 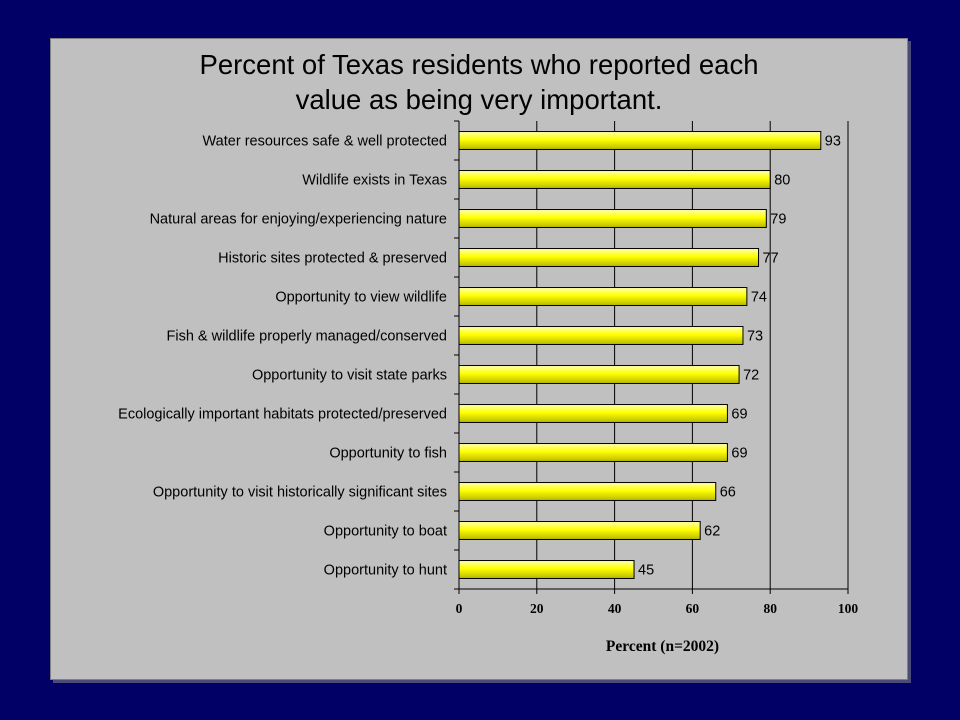 I want to click on category-label: Opportunity to hunt, so click(x=385, y=571).